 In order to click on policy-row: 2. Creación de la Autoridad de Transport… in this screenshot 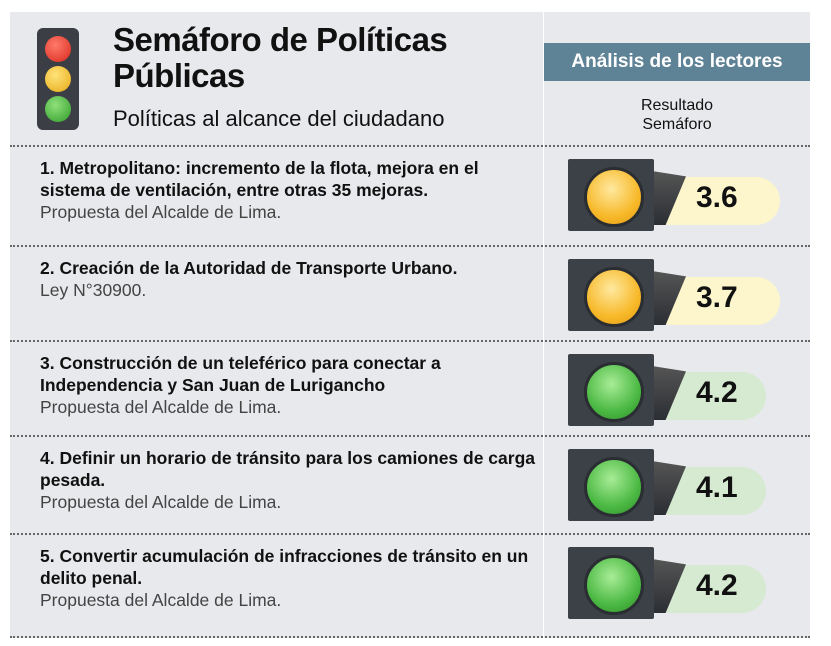, I will do `click(410, 292)`.